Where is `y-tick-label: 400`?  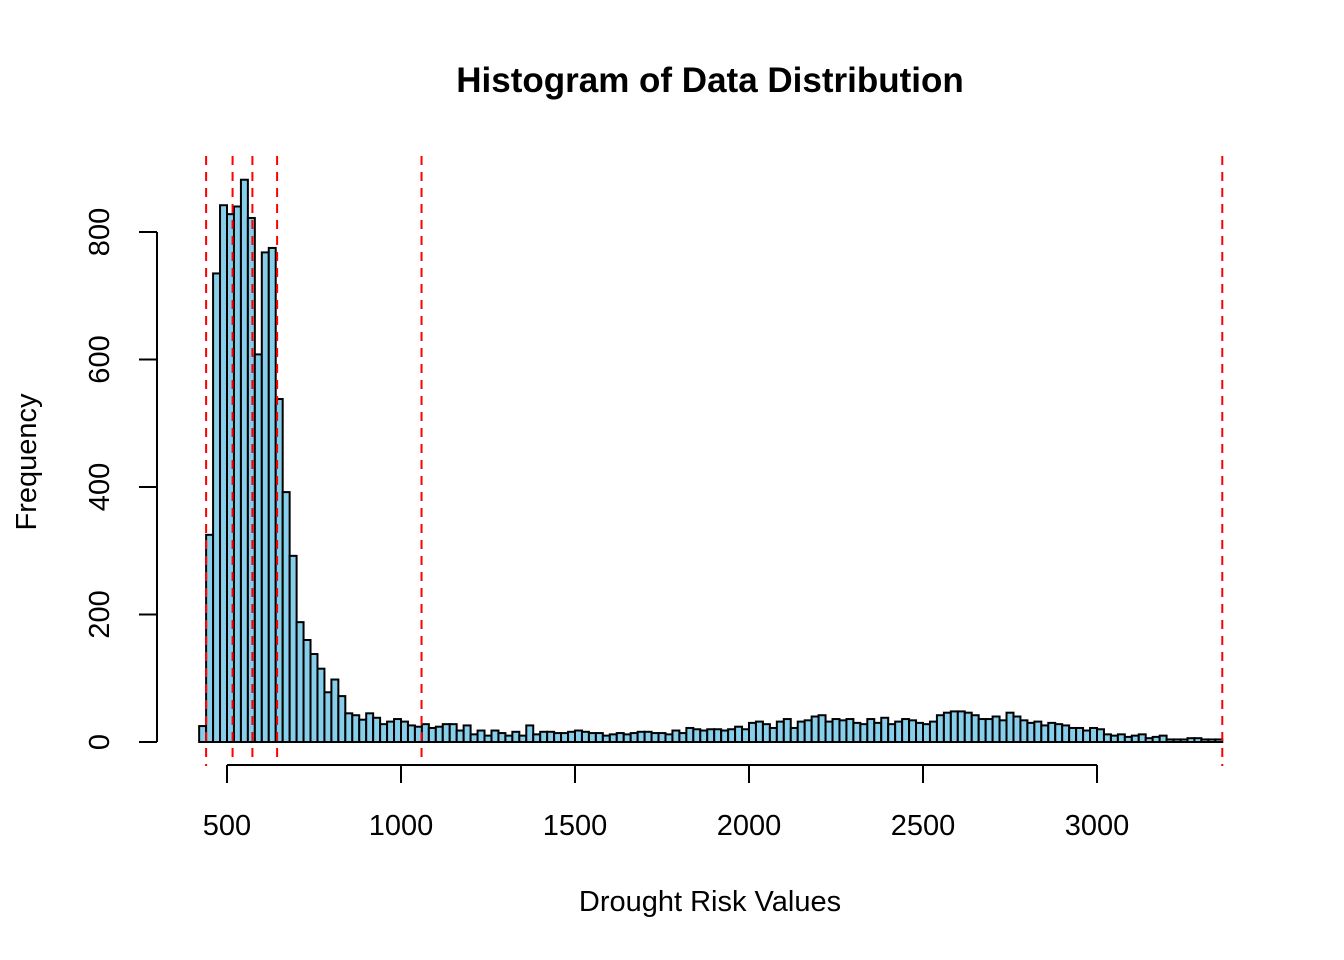 y-tick-label: 400 is located at coordinates (100, 487).